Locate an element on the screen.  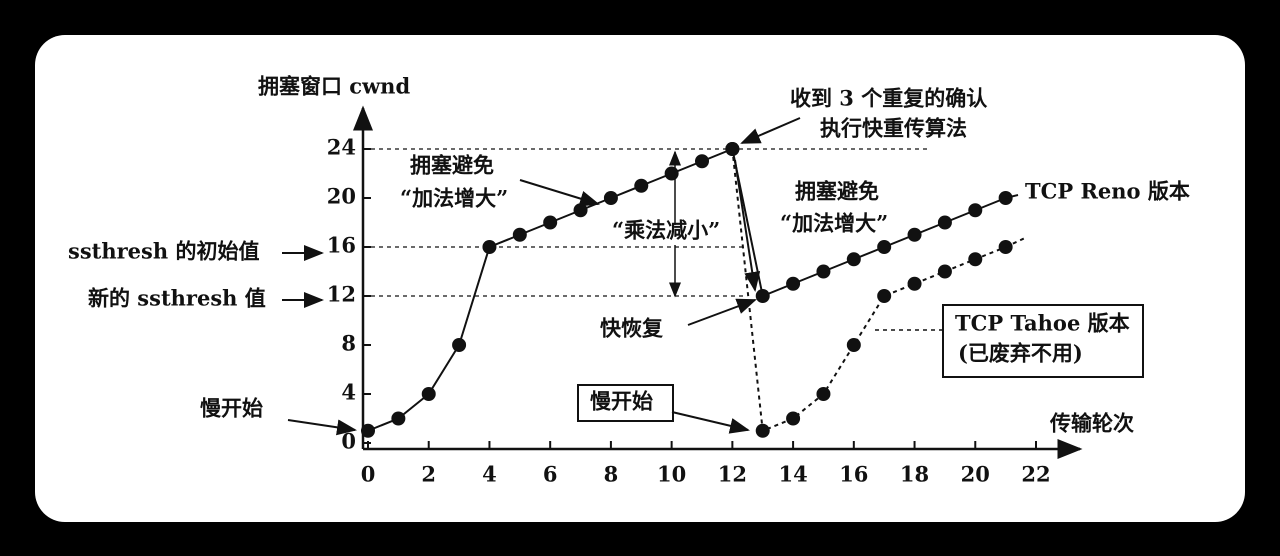
x-tick-label: 4 is located at coordinates (489, 474).